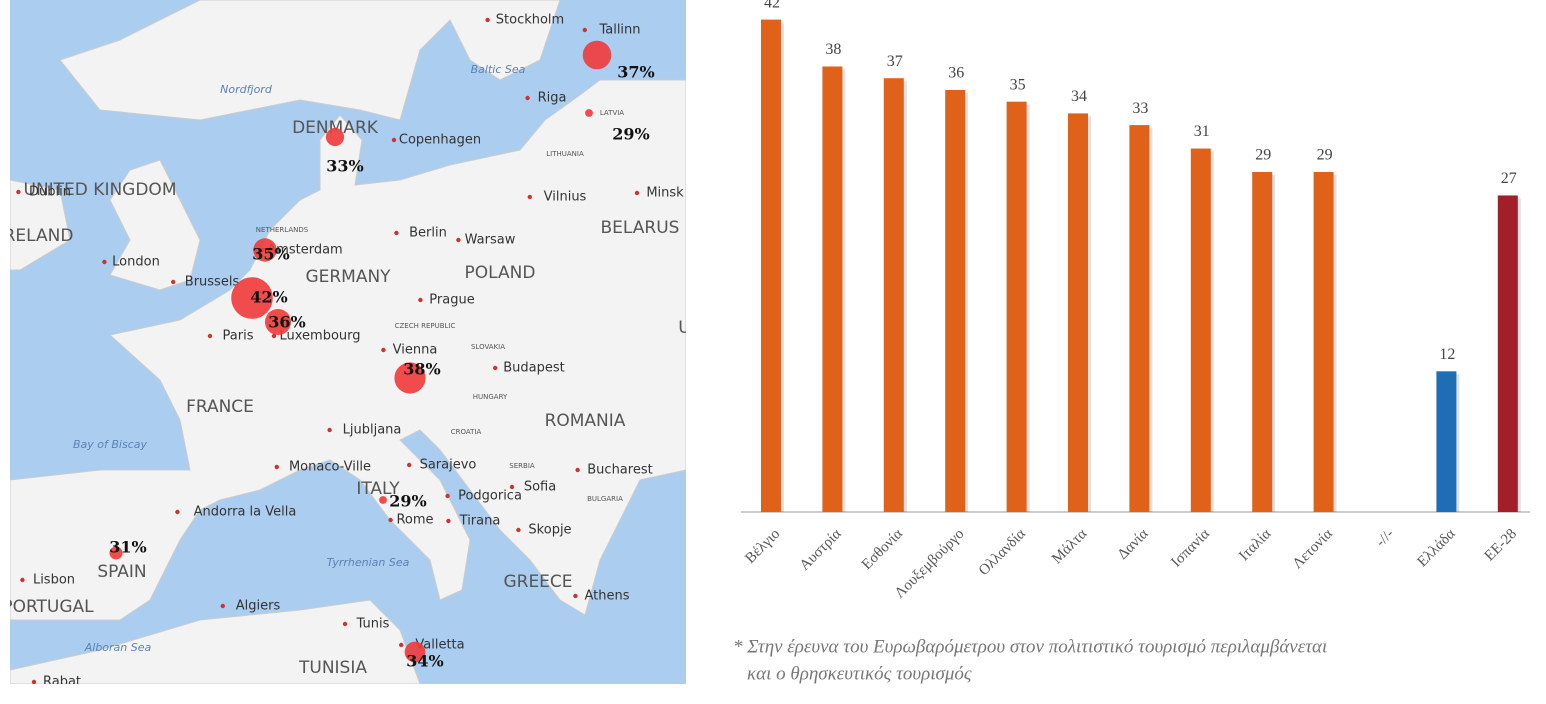  I want to click on country-label: ITALY, so click(378, 489).